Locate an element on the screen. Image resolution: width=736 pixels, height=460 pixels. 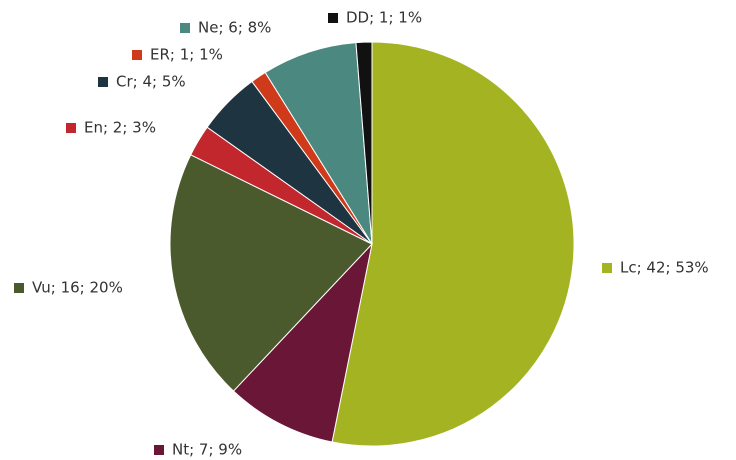
data-label: Lc; 42; 53% is located at coordinates (664, 268).